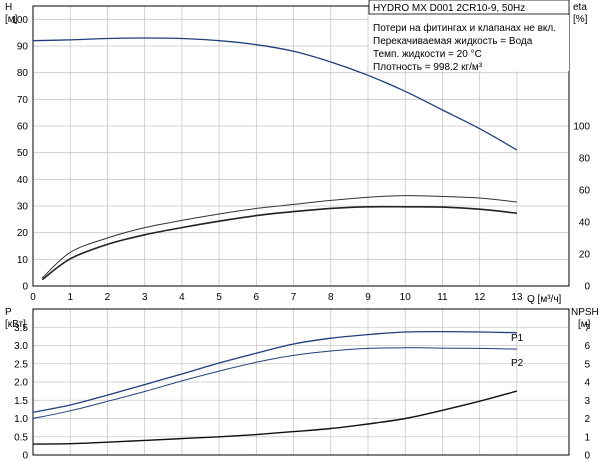  Describe the element at coordinates (219, 297) in the screenshot. I see `x-tick-label: 5` at that location.